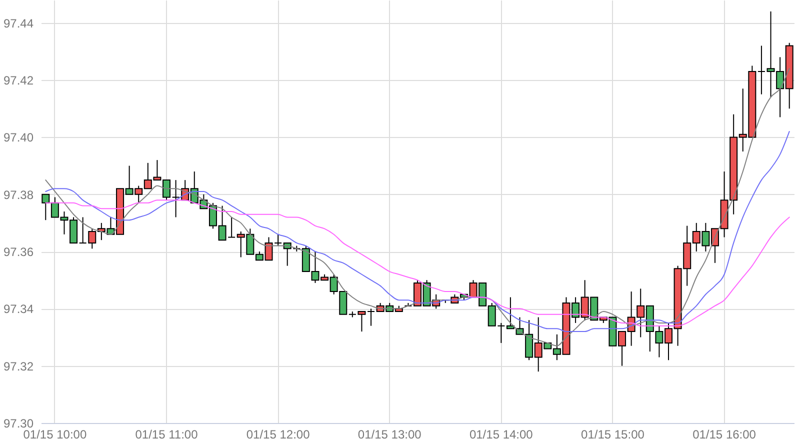  Describe the element at coordinates (724, 435) in the screenshot. I see `x-tick-label: 01/15 16:00` at that location.